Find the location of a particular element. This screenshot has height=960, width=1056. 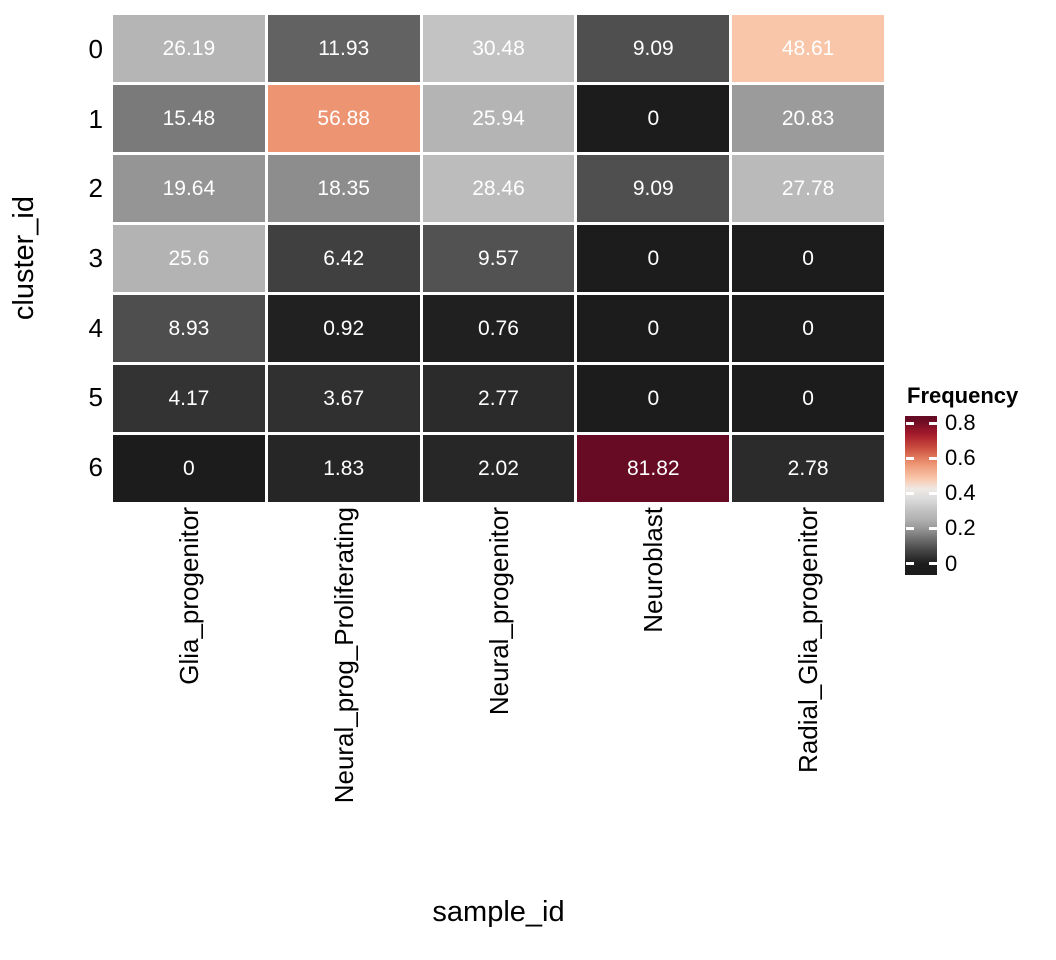

cell-value: 3.67 is located at coordinates (344, 398).